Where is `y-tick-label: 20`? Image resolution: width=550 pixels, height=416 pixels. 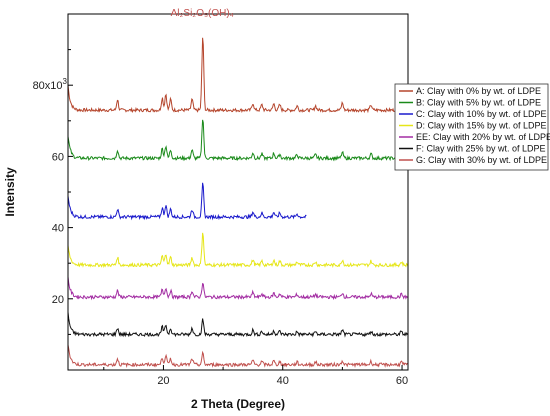
y-tick-label: 20 is located at coordinates (58, 300).